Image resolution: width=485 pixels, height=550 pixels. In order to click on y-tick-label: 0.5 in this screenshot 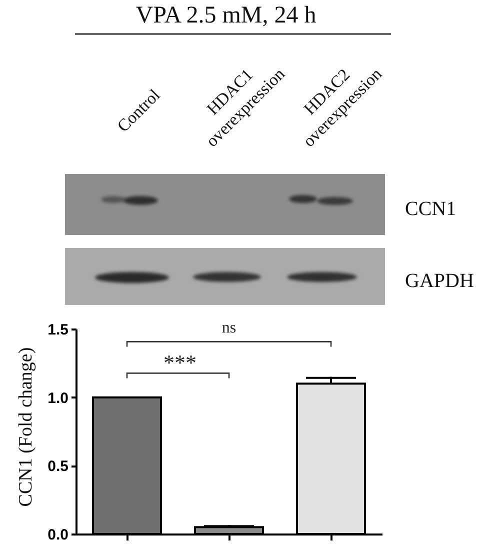, I will do `click(58, 467)`.